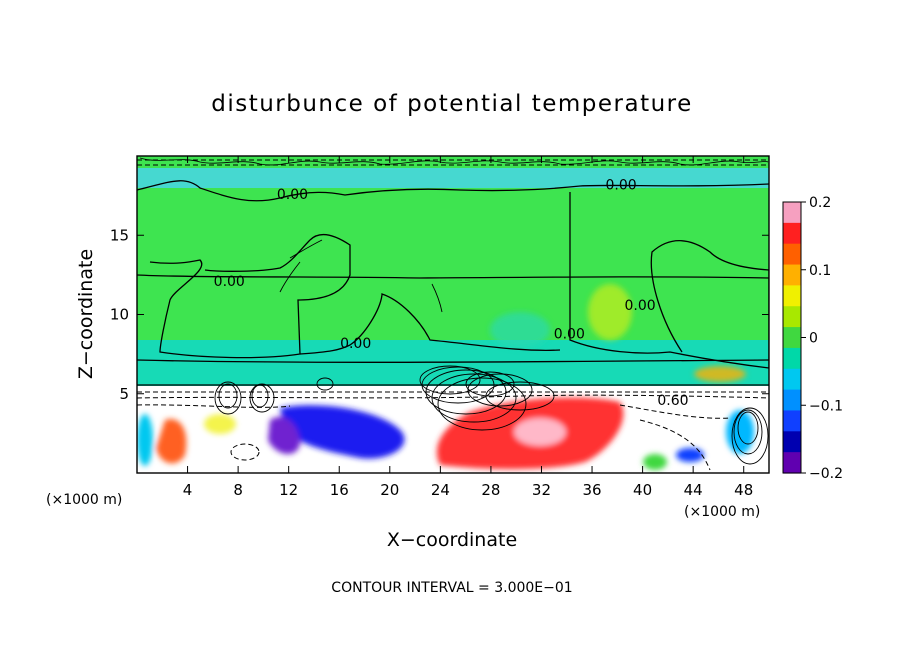 This screenshot has width=904, height=654. What do you see at coordinates (430, 324) in the screenshot?
I see `contour-middle` at bounding box center [430, 324].